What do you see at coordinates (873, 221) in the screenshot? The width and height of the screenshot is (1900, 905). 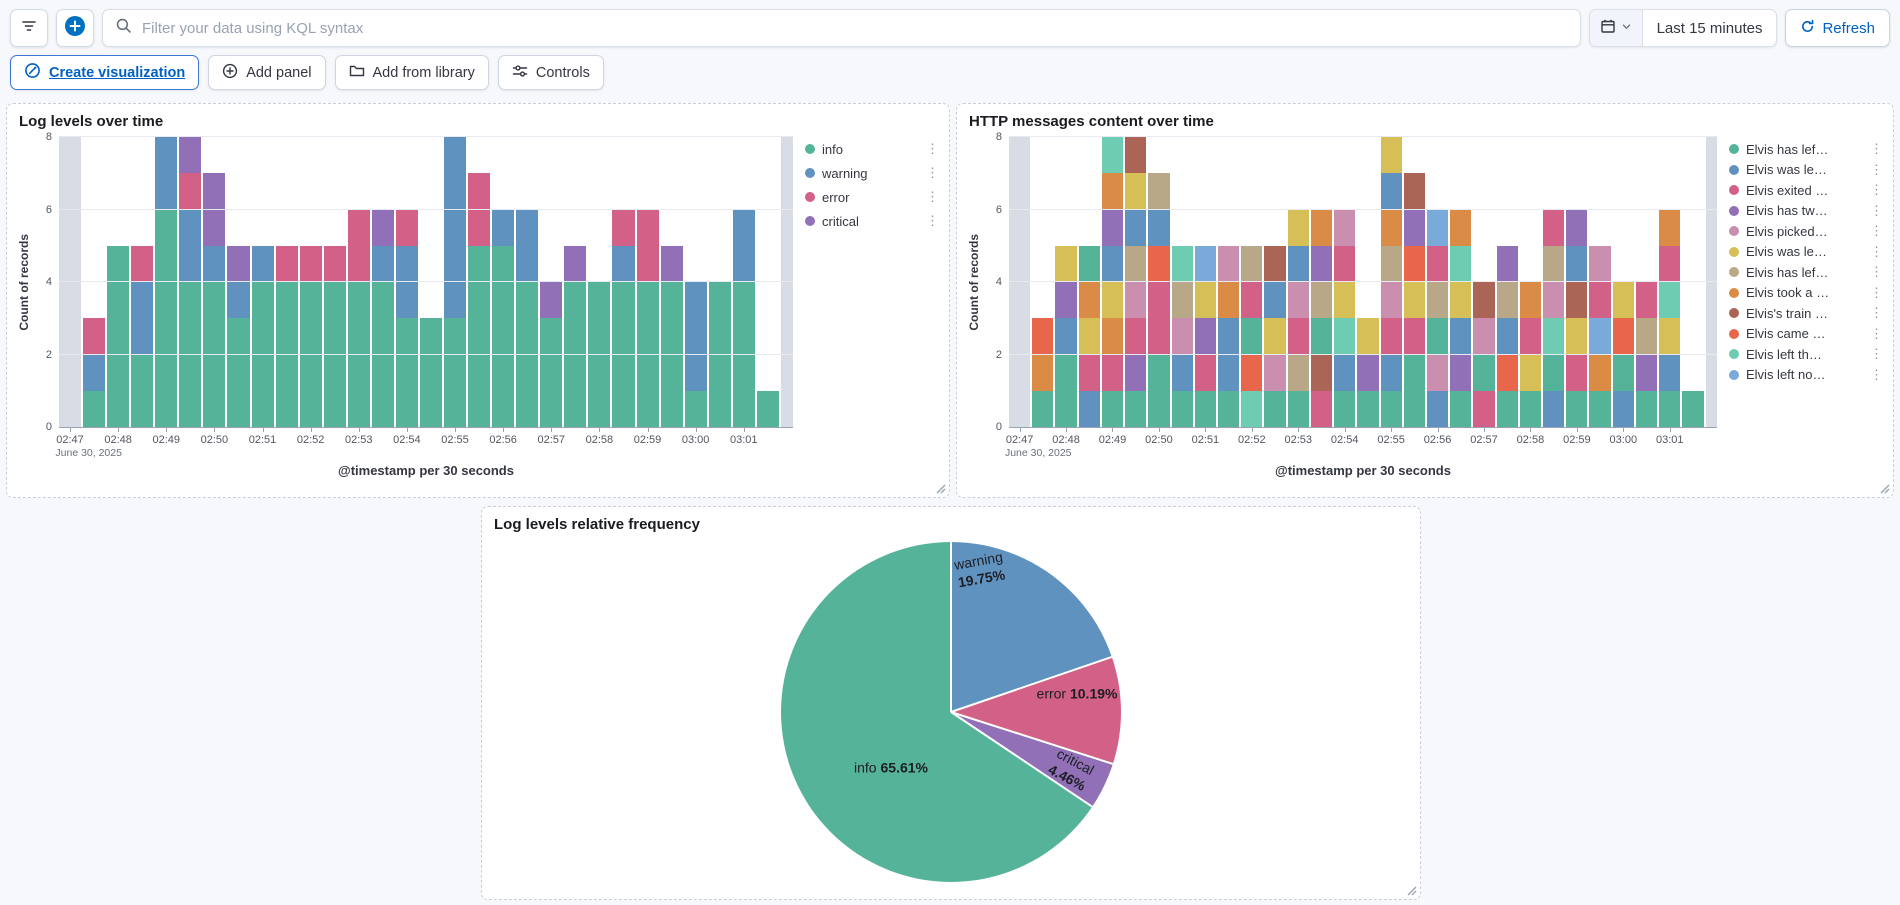 I see `legend-item: critical ⋮` at bounding box center [873, 221].